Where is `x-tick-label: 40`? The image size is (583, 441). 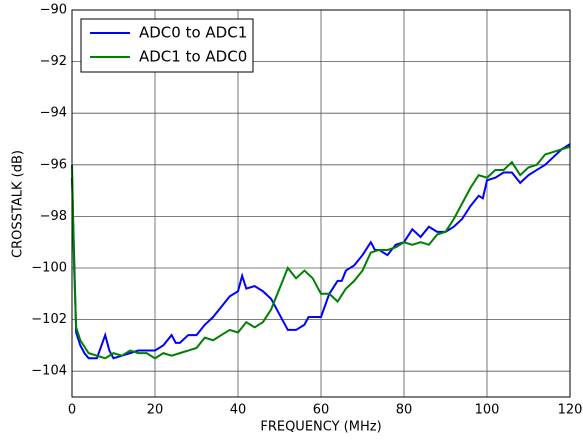
x-tick-label: 40 is located at coordinates (238, 410).